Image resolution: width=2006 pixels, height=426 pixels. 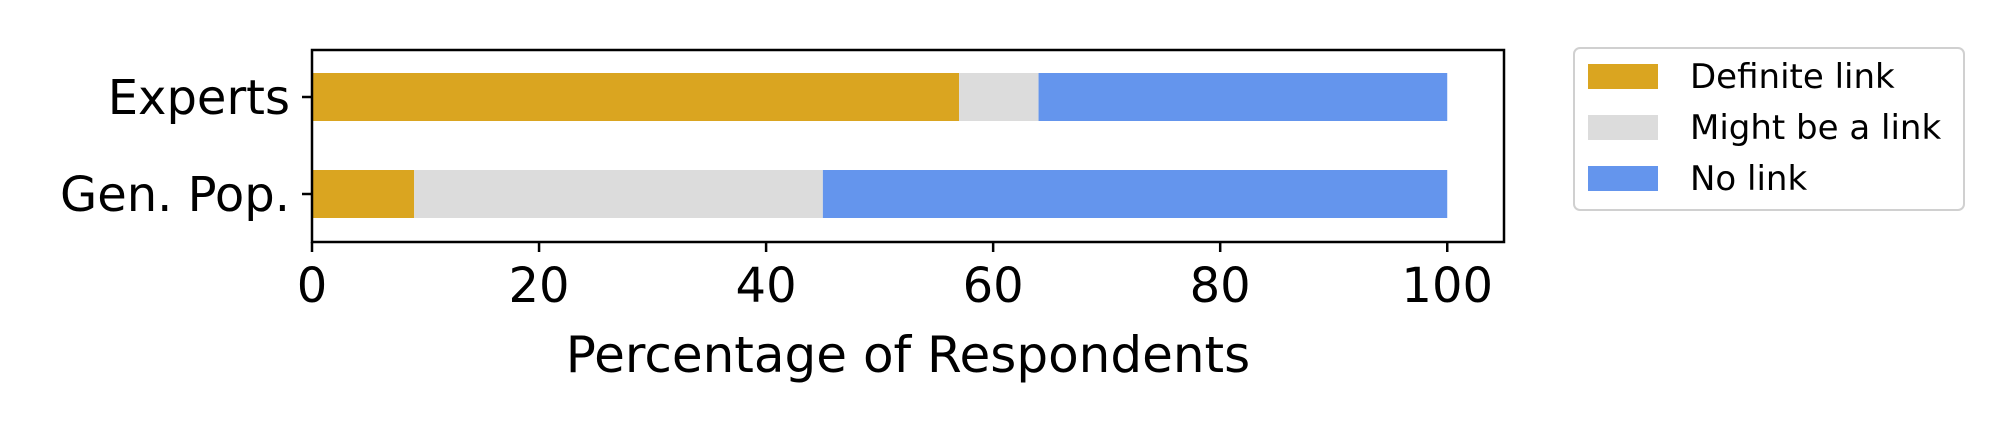 What do you see at coordinates (895, 278) in the screenshot?
I see `x-axis: 0 20 40 60 80 100` at bounding box center [895, 278].